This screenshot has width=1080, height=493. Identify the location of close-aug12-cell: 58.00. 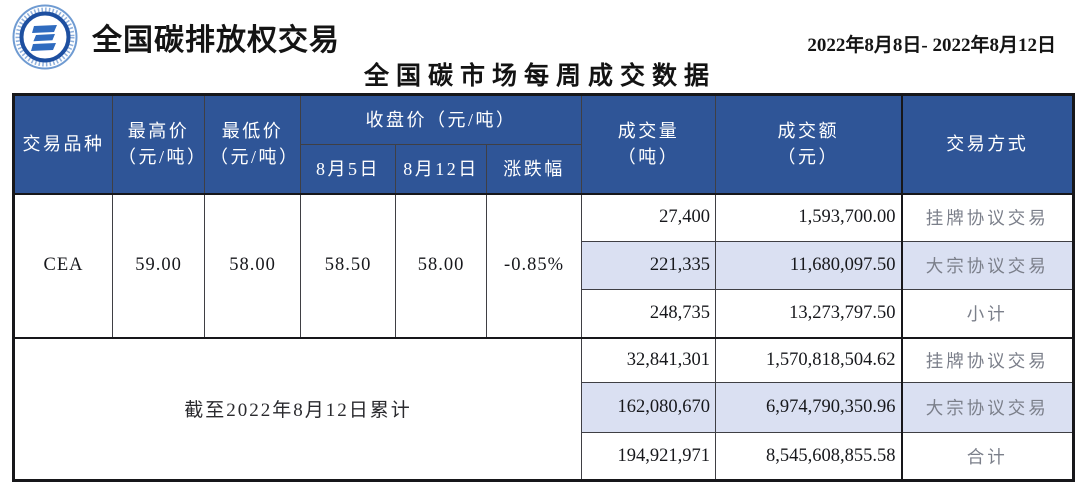
(441, 265).